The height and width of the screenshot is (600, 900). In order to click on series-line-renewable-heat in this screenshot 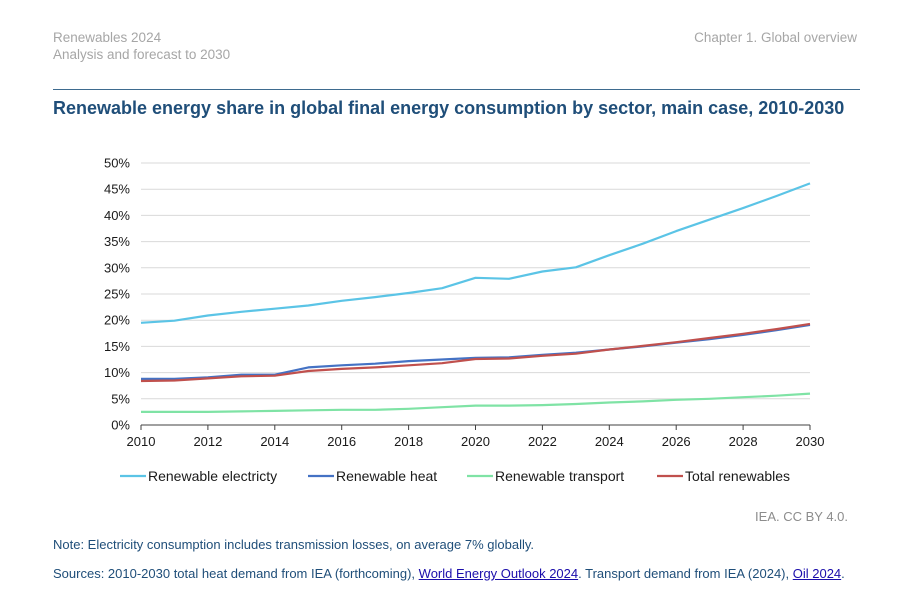, I will do `click(476, 351)`.